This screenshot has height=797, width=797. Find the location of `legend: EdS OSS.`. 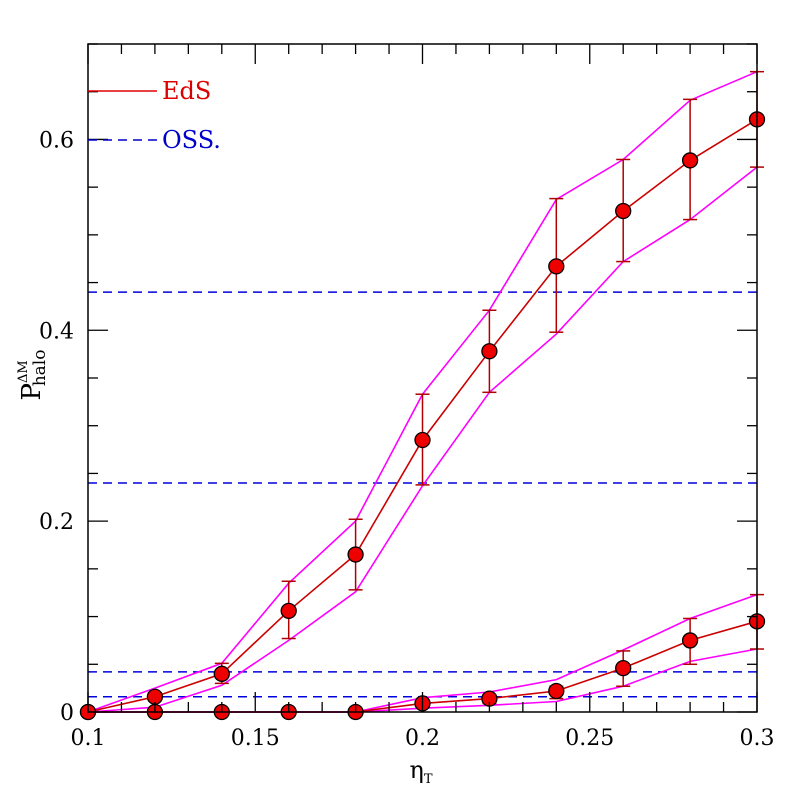

legend: EdS OSS. is located at coordinates (154, 115).